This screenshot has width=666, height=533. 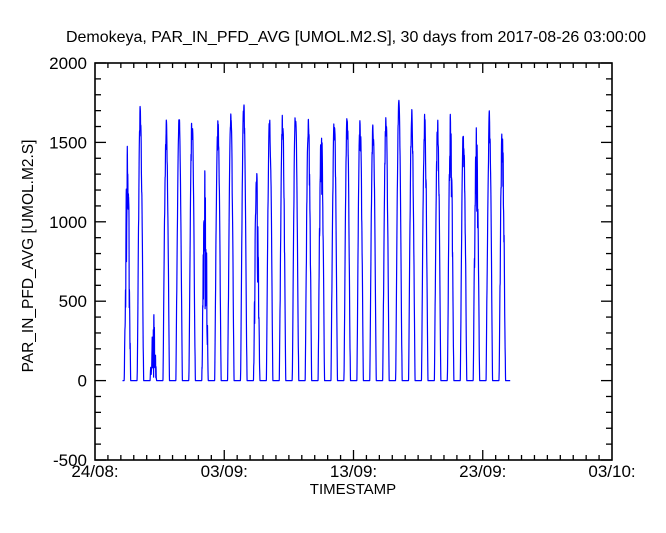 What do you see at coordinates (68, 63) in the screenshot?
I see `y-tick-label: 2000` at bounding box center [68, 63].